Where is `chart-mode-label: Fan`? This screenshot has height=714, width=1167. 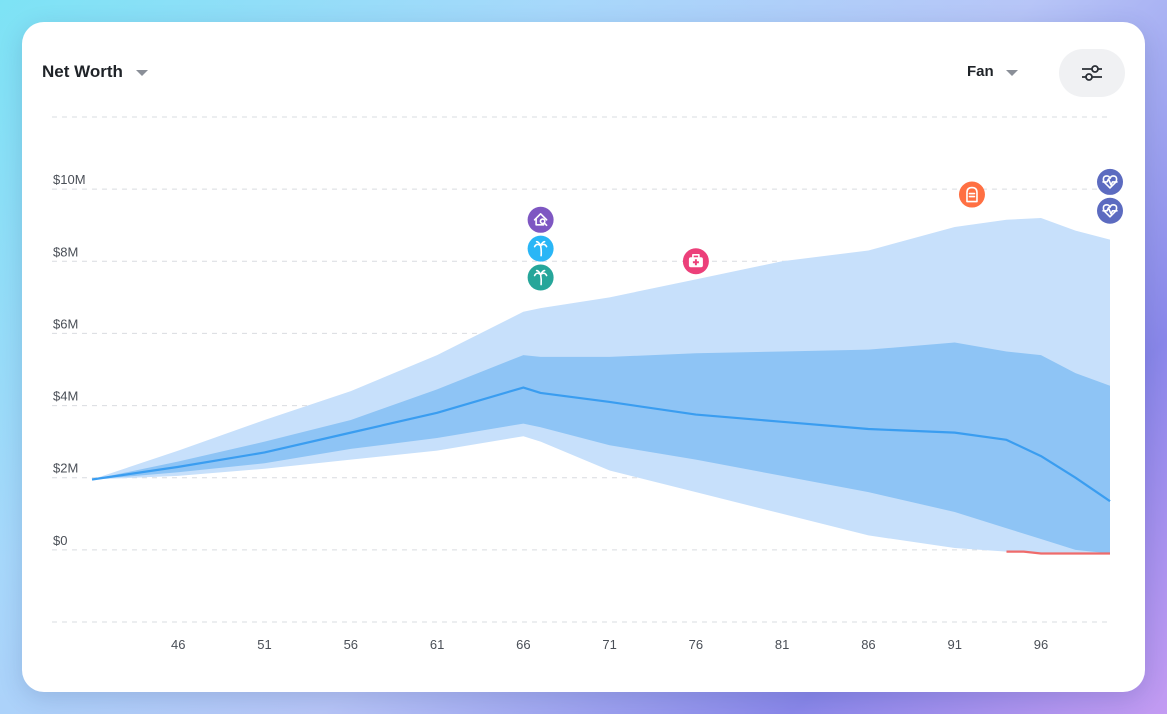 chart-mode-label: Fan is located at coordinates (980, 71).